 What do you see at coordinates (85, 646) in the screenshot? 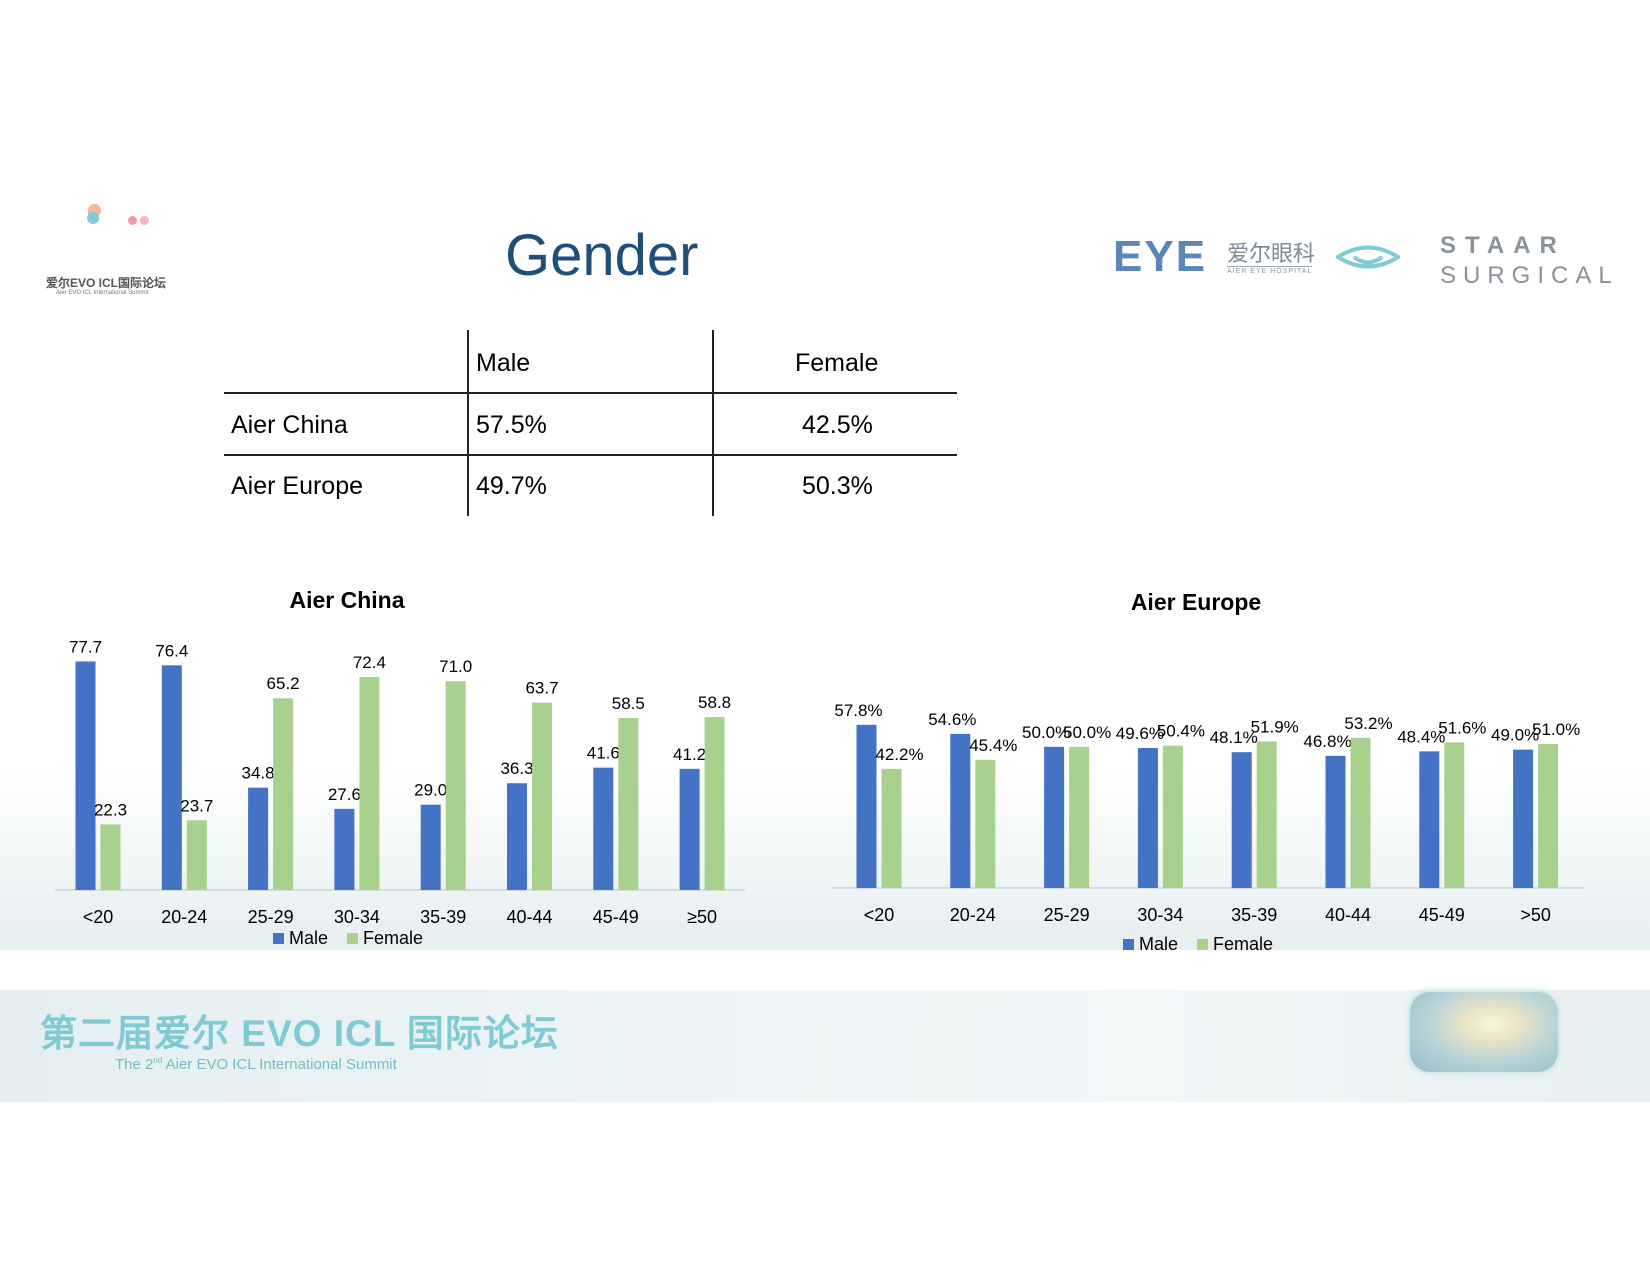
I see `data-label-male: 77.7` at bounding box center [85, 646].